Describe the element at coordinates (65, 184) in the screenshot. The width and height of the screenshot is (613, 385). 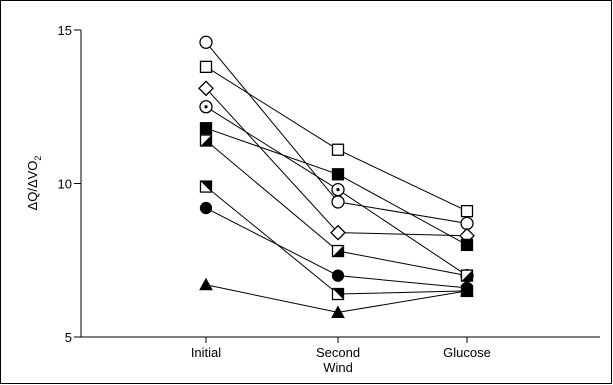
I see `y-tick-label: 10` at that location.